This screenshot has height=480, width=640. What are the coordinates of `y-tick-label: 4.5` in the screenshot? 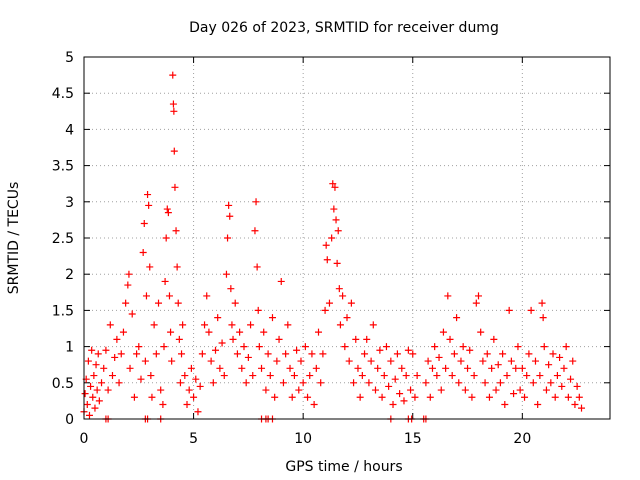 It's located at (63, 94).